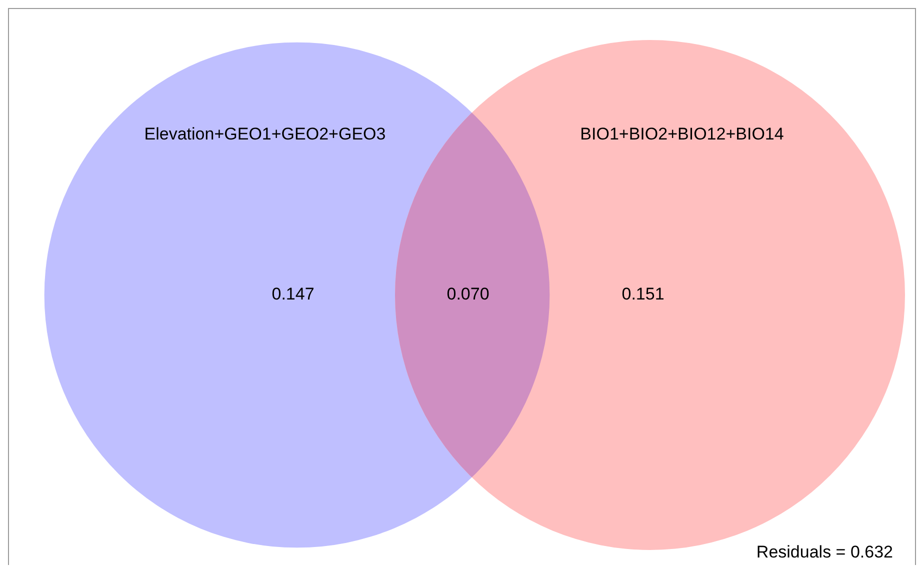 This screenshot has height=573, width=924. I want to click on data-label: 0.151, so click(643, 294).